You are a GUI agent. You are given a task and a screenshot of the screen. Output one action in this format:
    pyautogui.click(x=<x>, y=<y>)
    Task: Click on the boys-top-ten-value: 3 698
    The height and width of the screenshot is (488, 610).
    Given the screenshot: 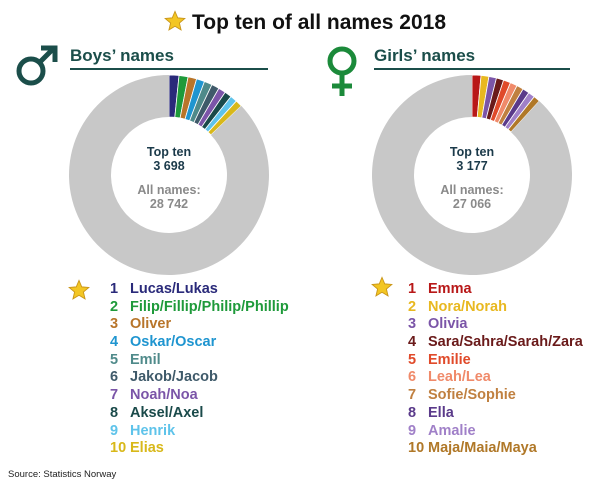 What is the action you would take?
    pyautogui.click(x=169, y=166)
    